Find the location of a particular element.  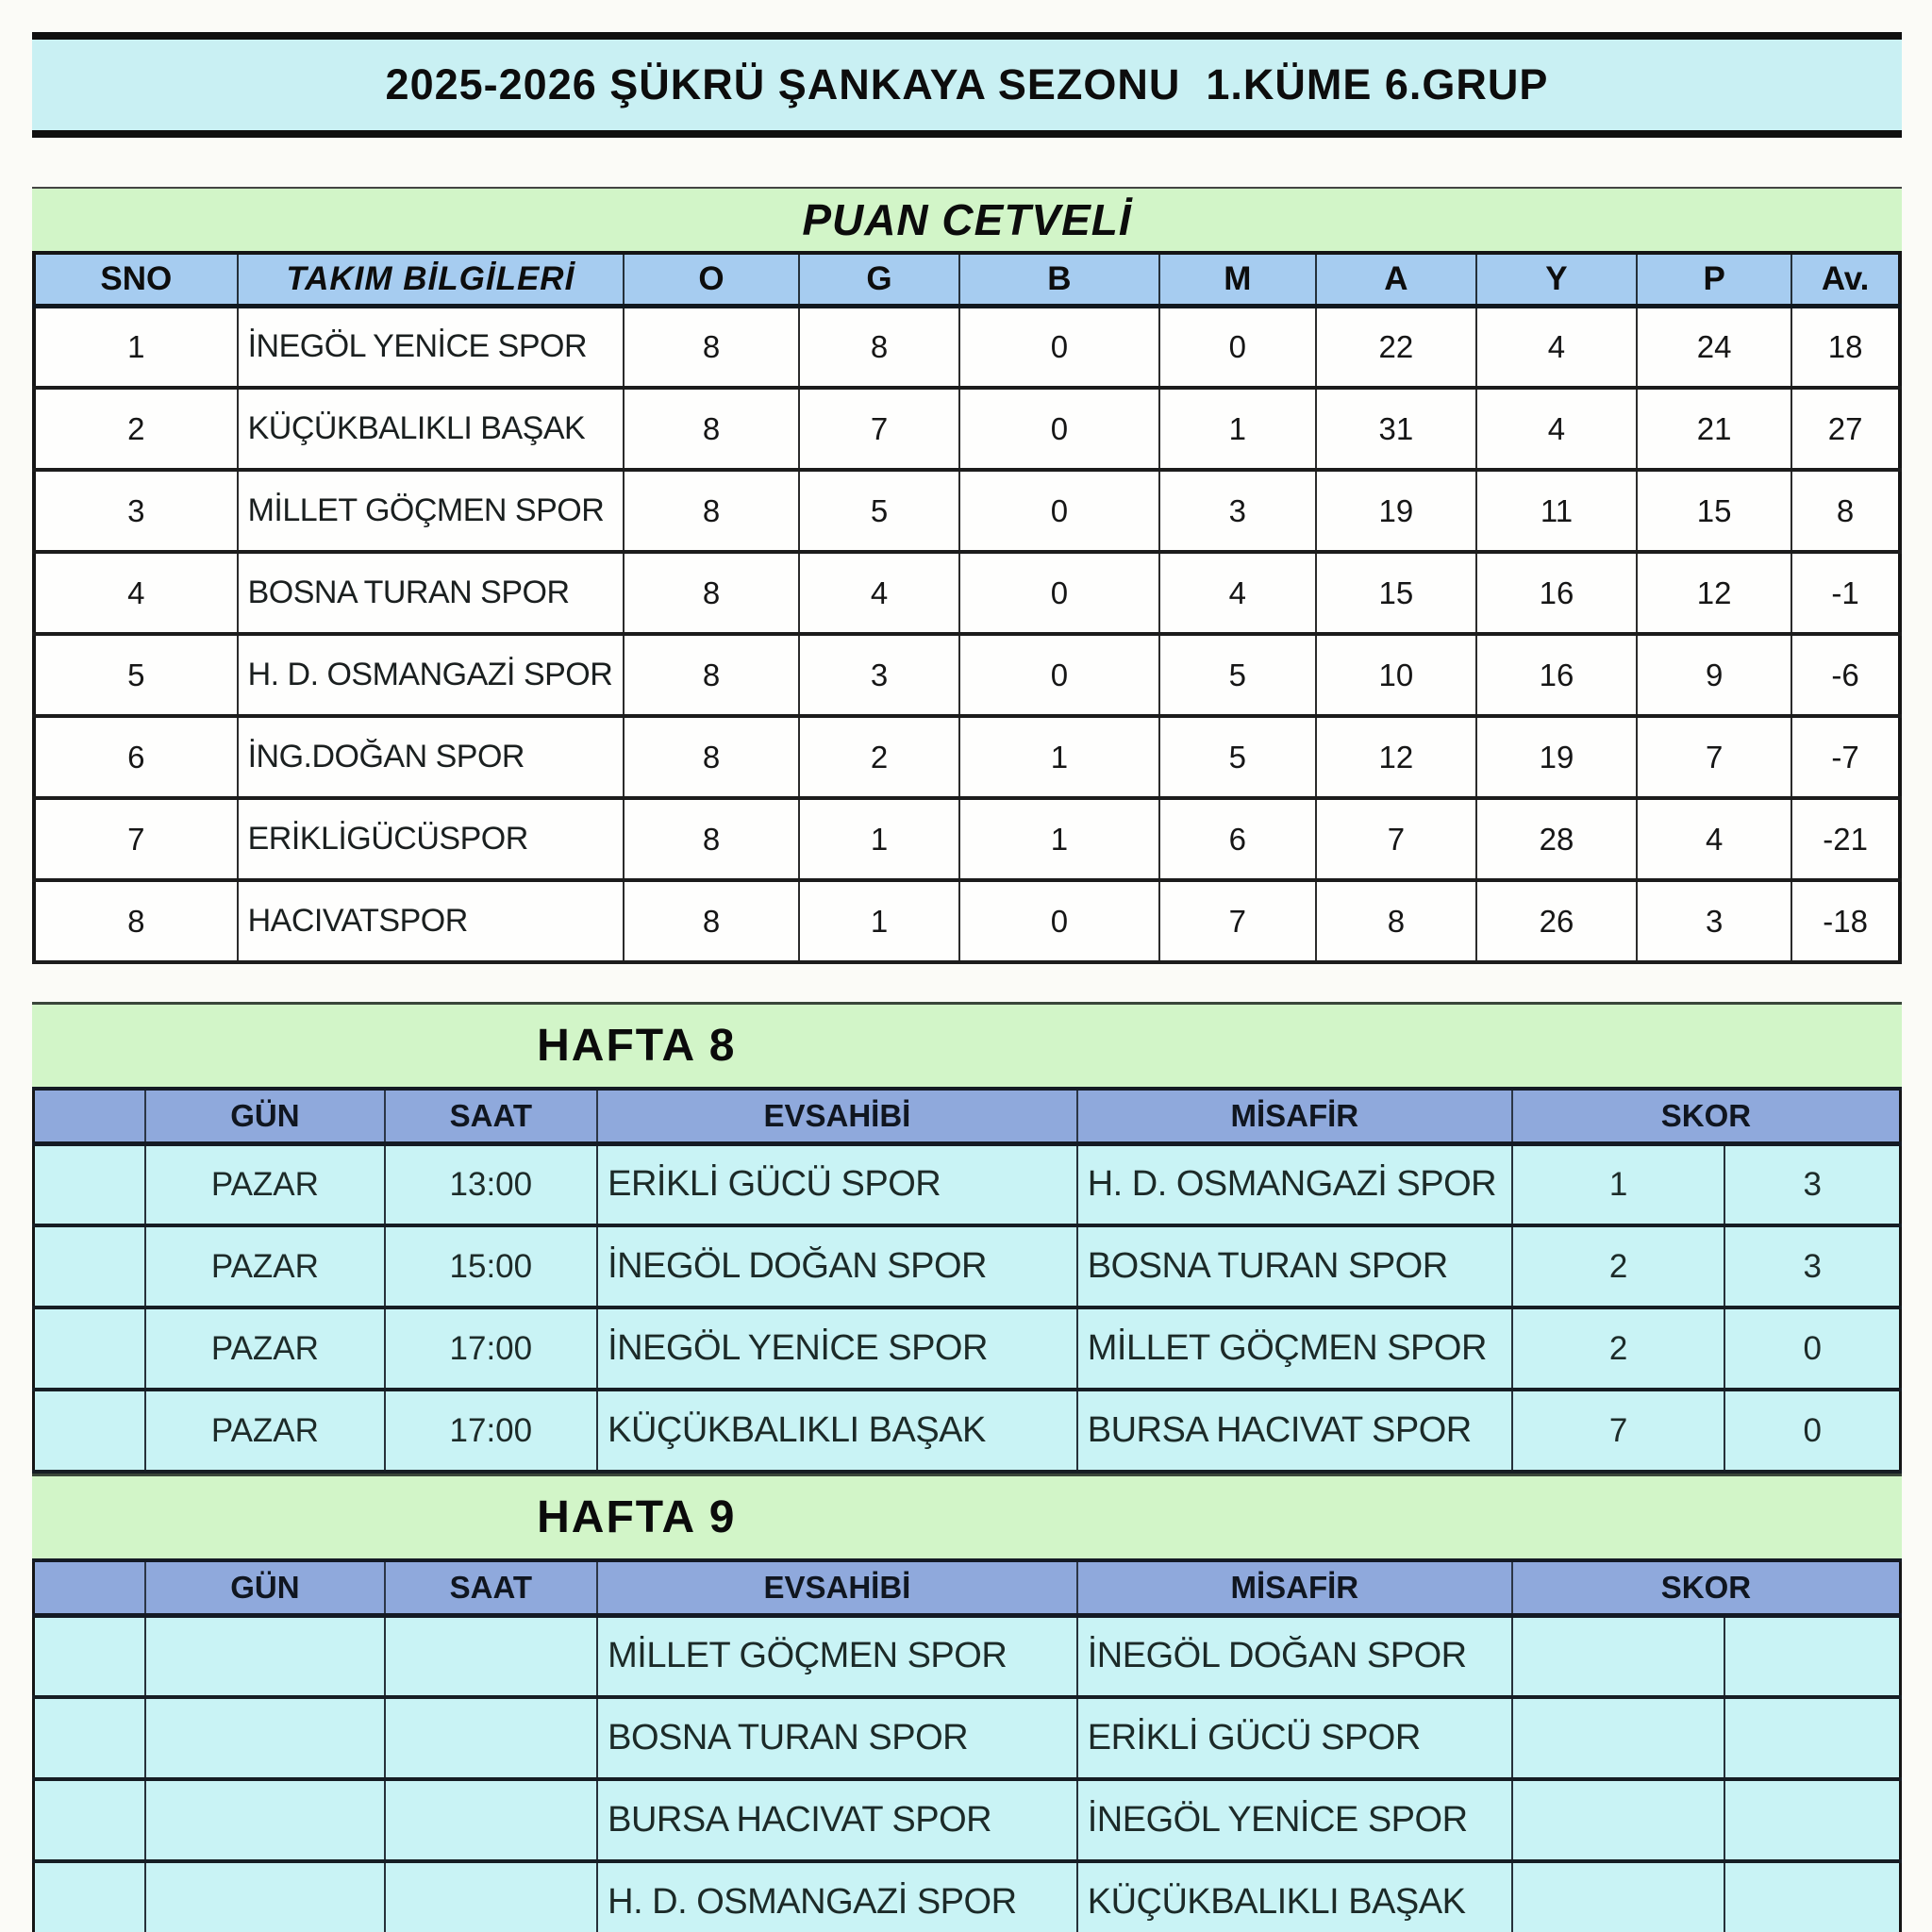

week8-title-band: HAFTA 8 is located at coordinates (967, 1044).